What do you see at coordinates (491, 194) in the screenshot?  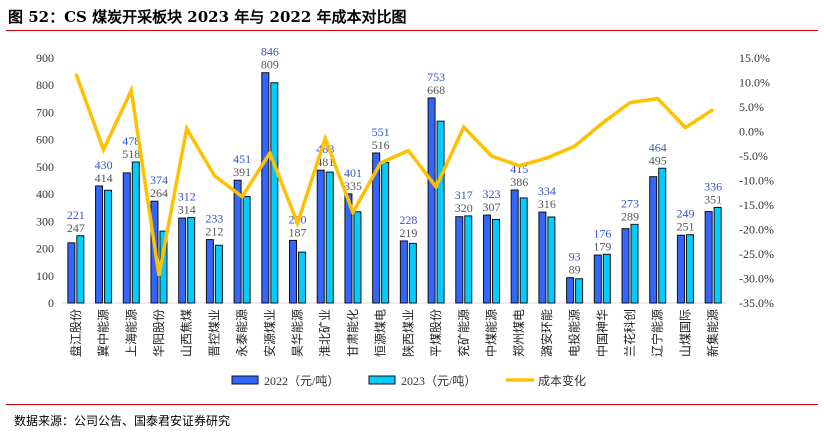 I see `data-label-2022: 323` at bounding box center [491, 194].